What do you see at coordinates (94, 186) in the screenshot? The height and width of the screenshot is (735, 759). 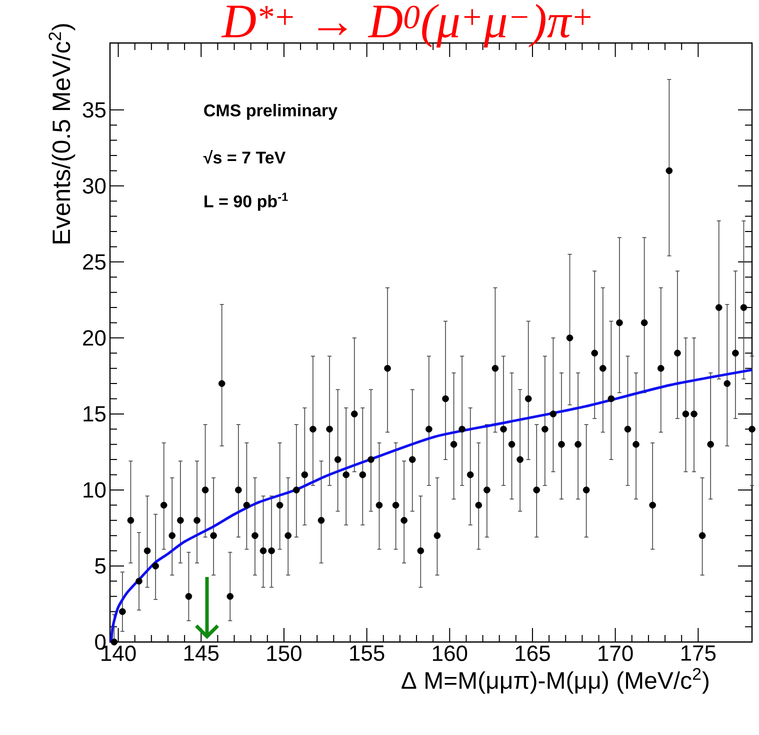 I see `y-tick-label: 30` at bounding box center [94, 186].